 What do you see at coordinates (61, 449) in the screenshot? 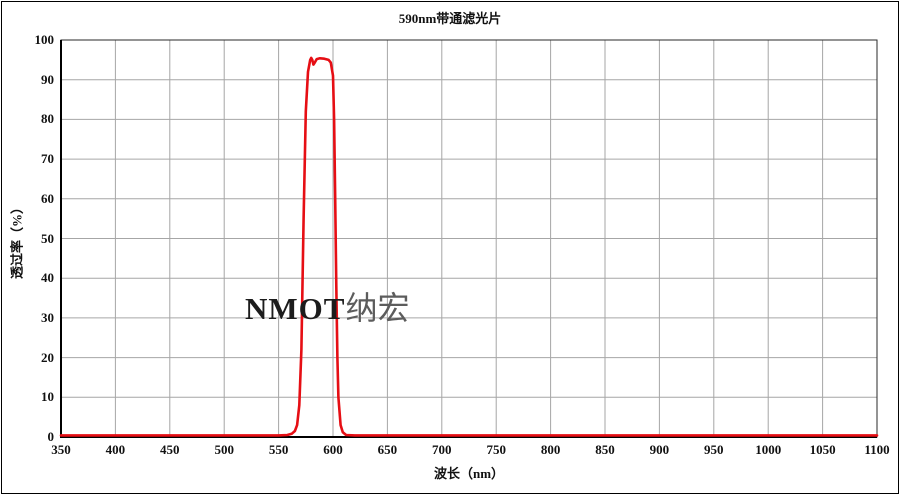
I see `x-tick-label: 350` at bounding box center [61, 449].